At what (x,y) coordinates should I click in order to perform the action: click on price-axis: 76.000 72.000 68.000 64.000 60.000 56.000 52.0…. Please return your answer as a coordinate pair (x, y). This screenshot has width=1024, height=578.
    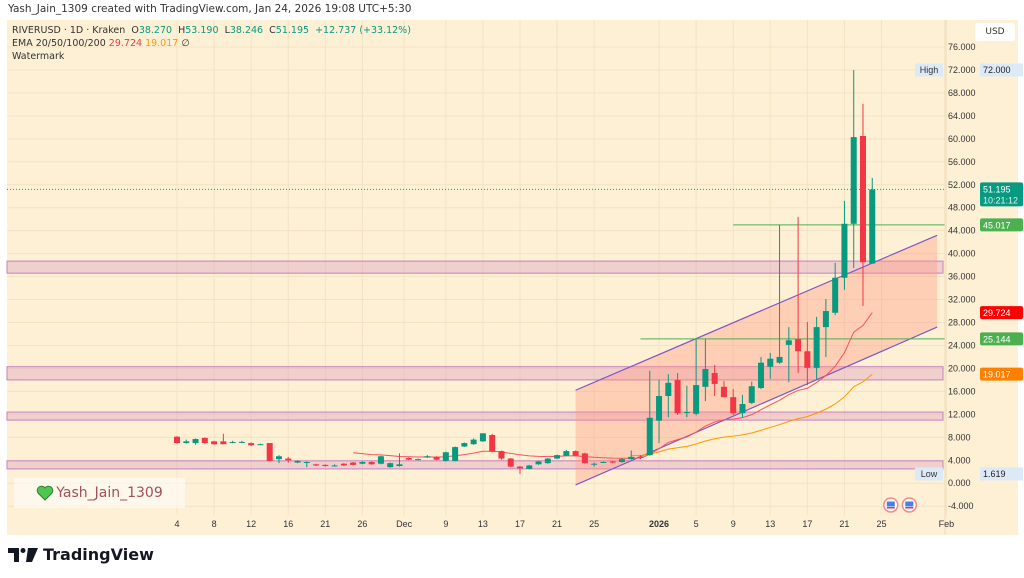
    Looking at the image, I should click on (962, 276).